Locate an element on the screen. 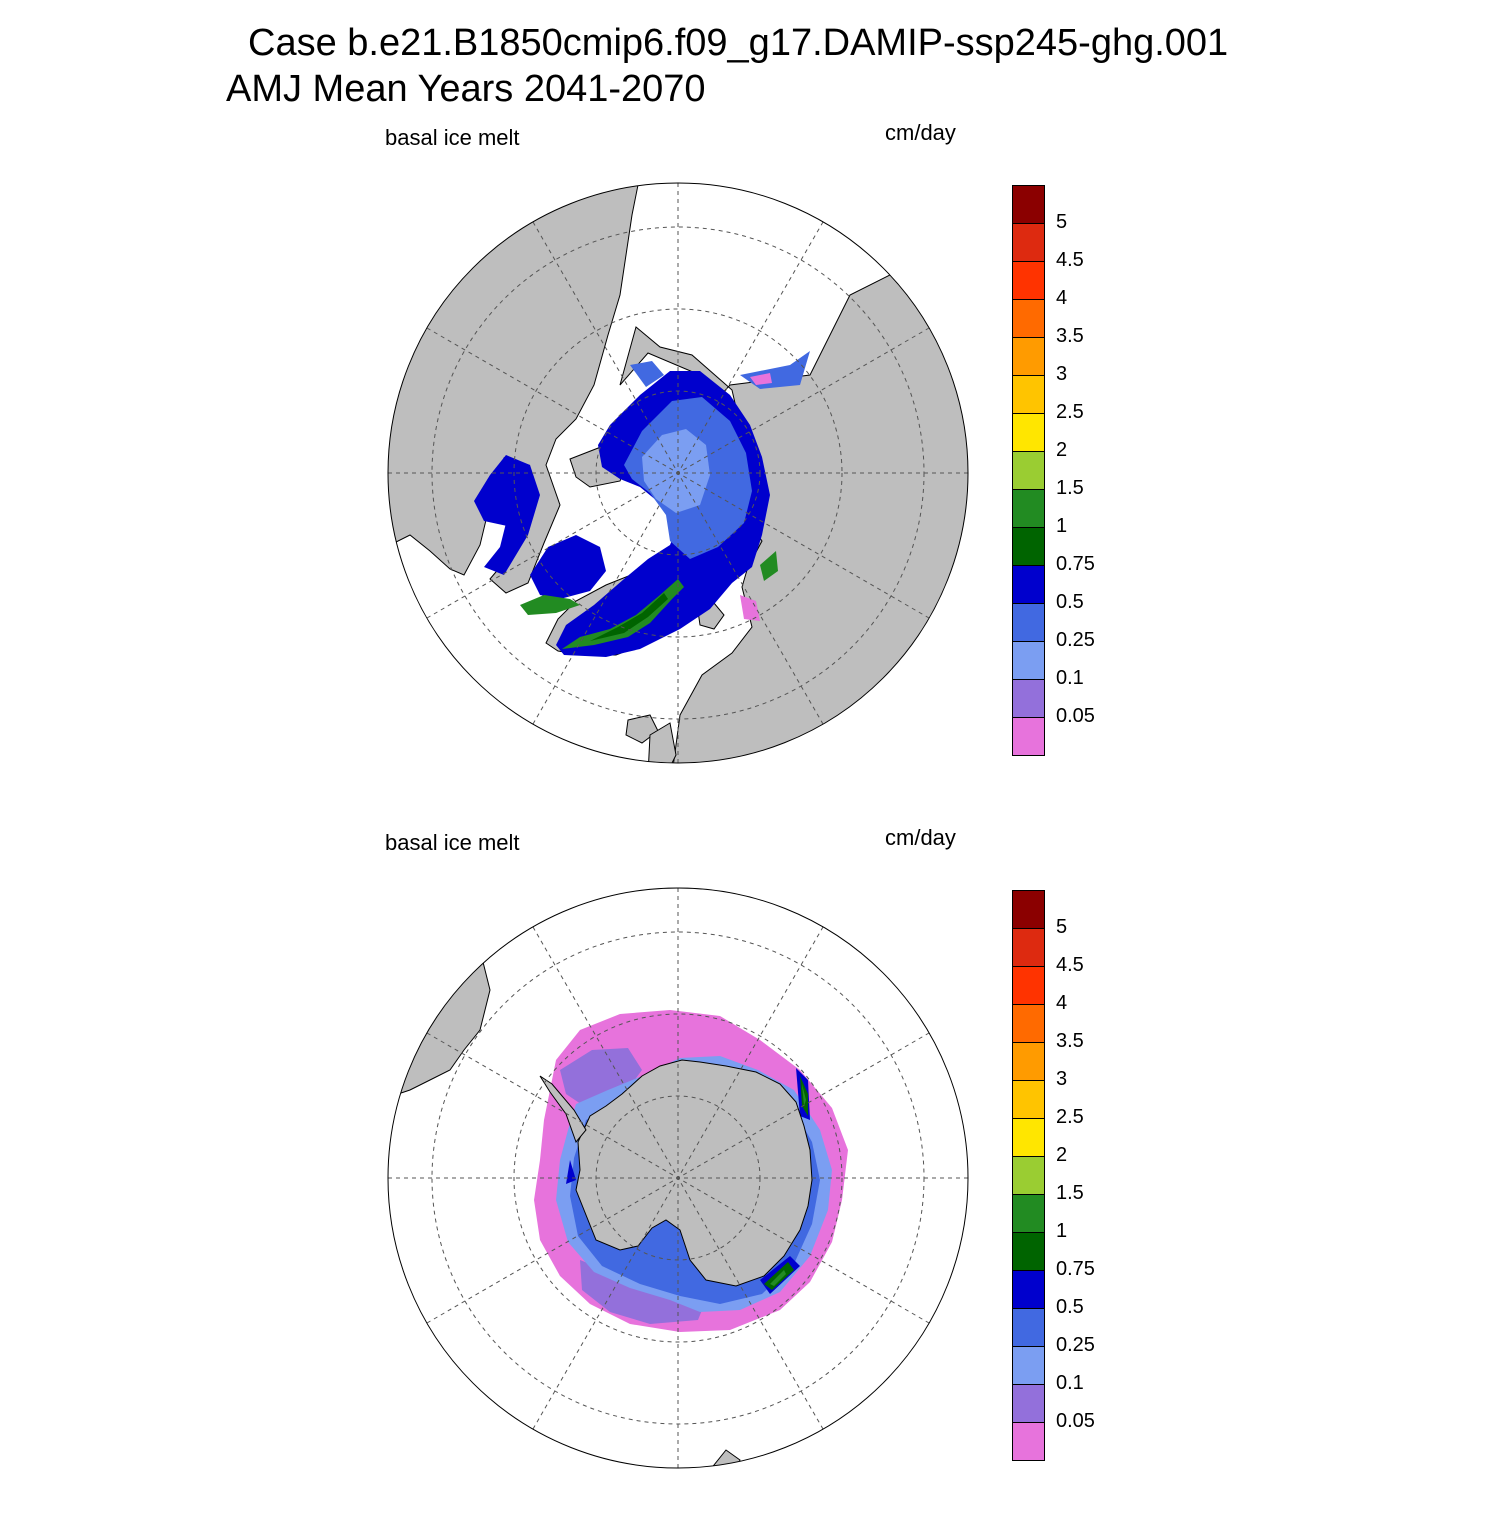 Image resolution: width=1500 pixels, height=1540 pixels. south-colorbar-label: 3.5 is located at coordinates (1070, 1041).